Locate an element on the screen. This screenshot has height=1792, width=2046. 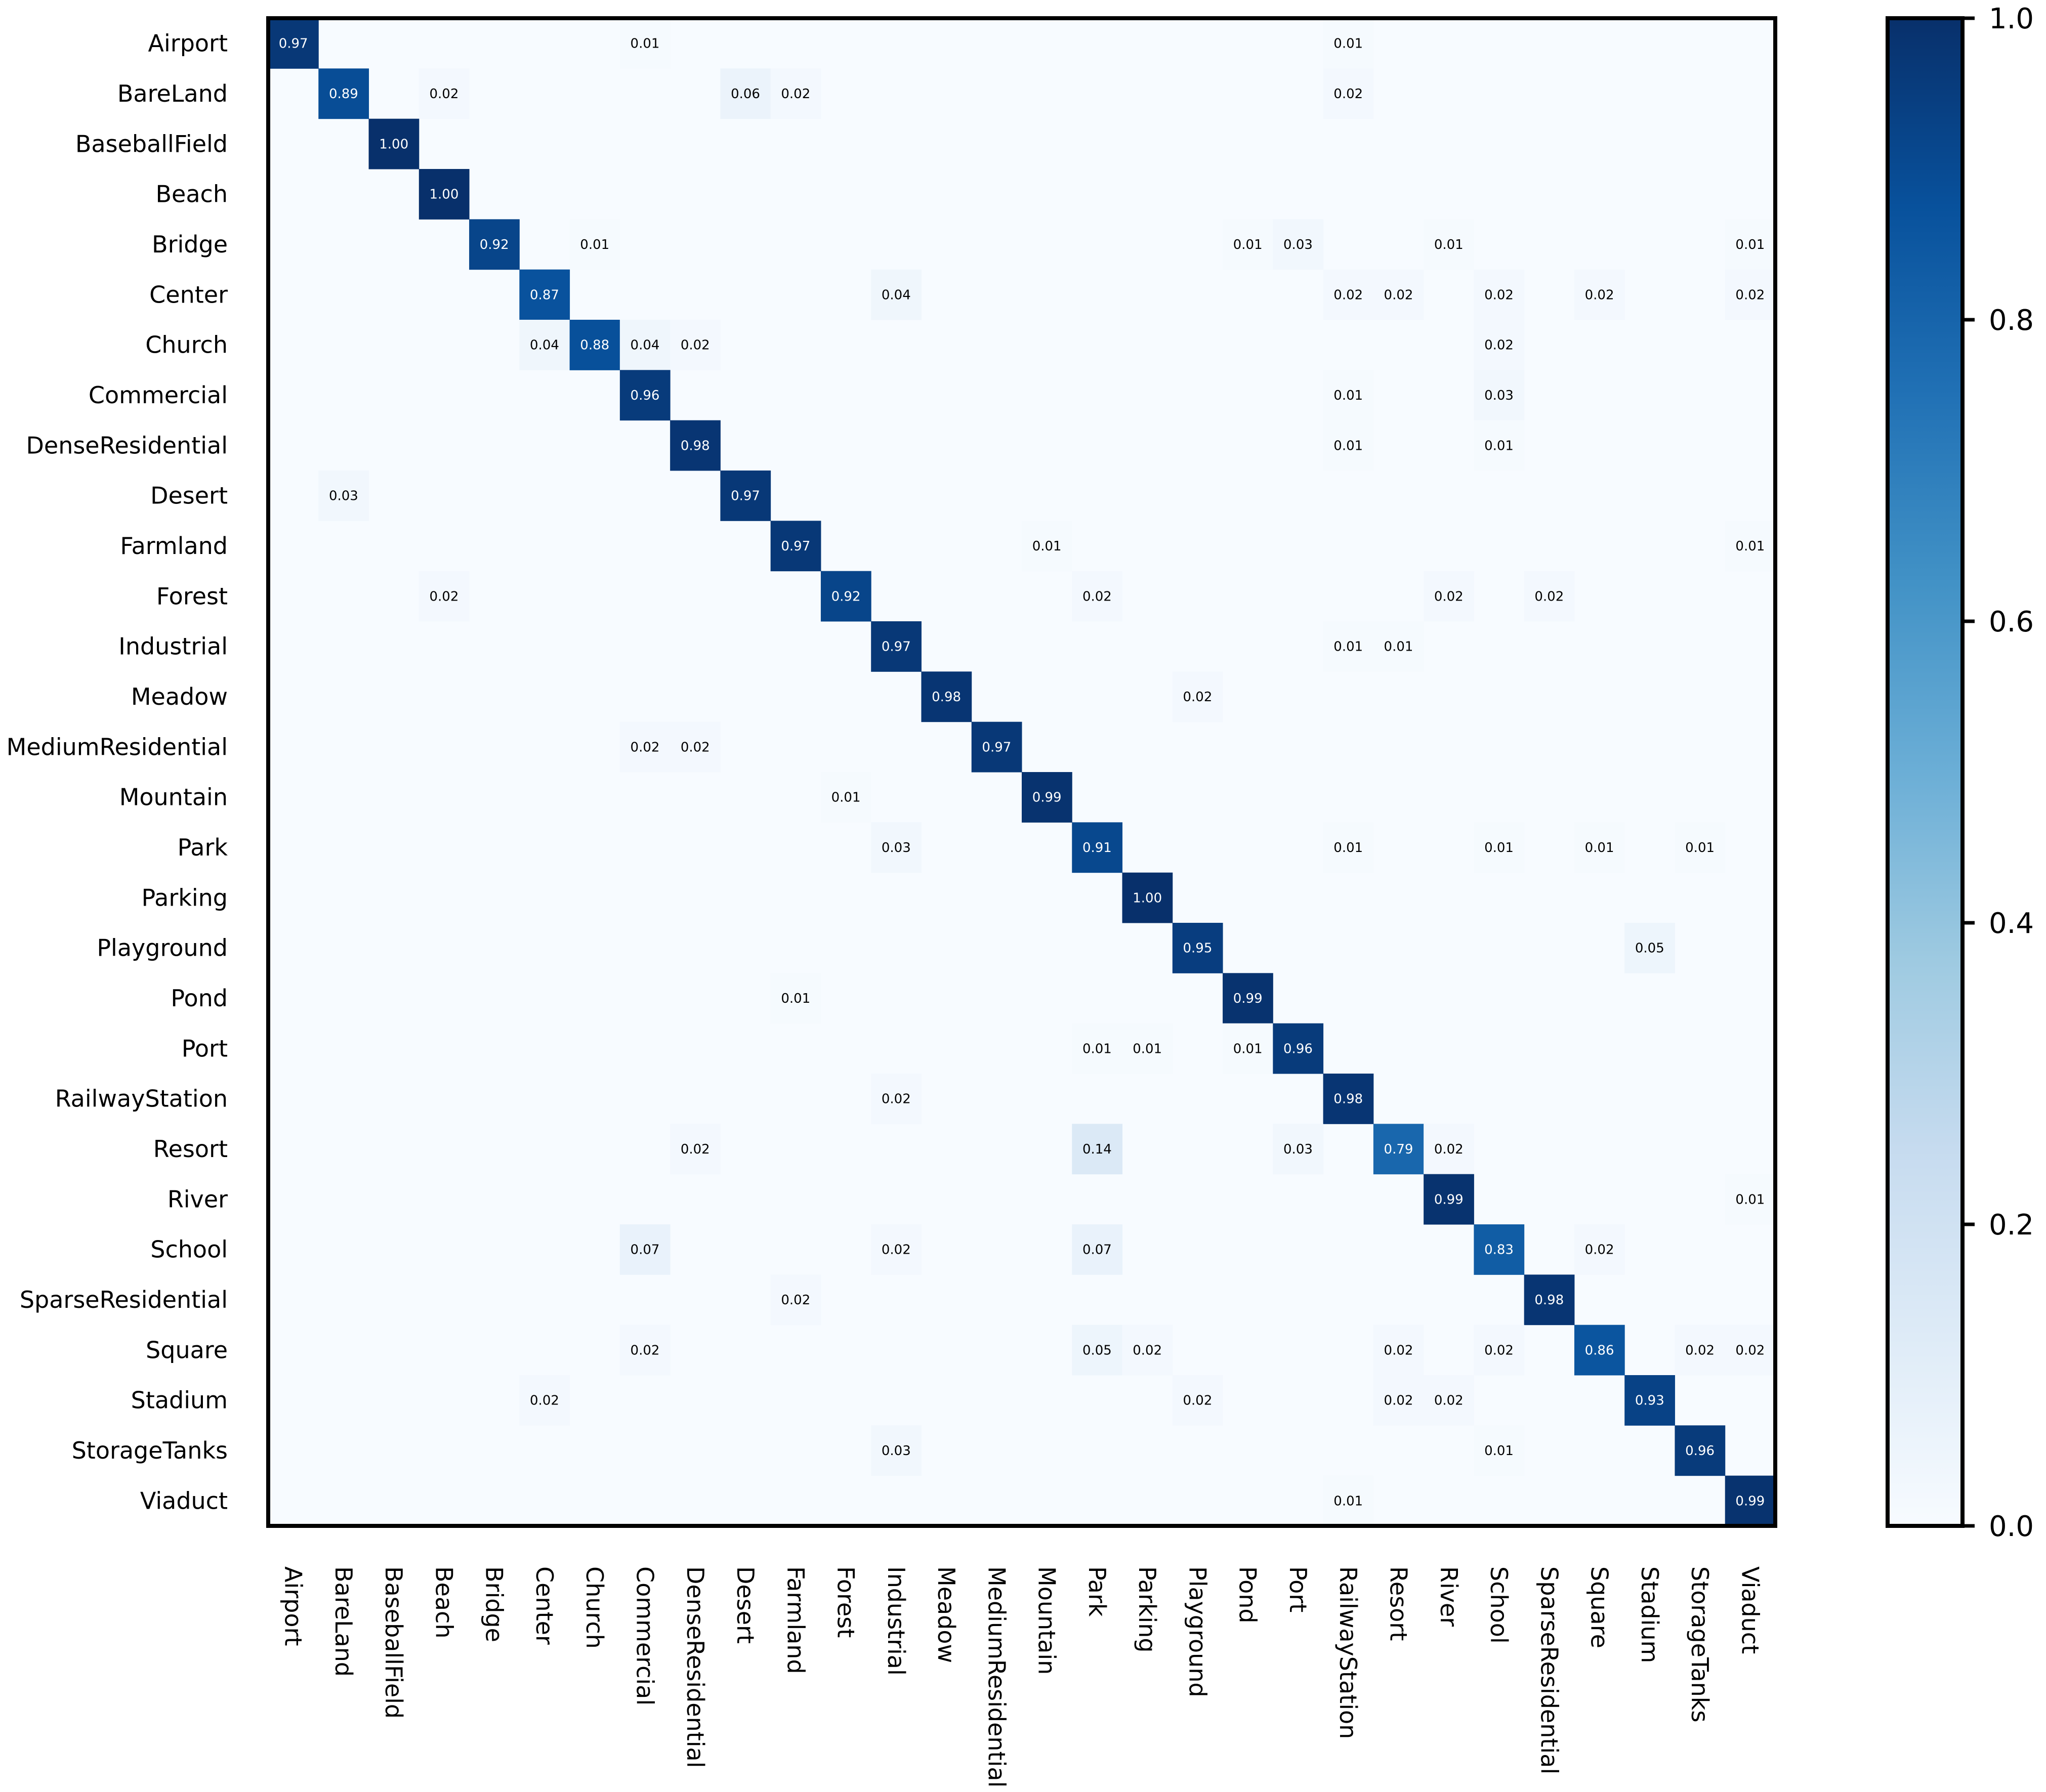
x-tick-label: Airport is located at coordinates (293, 1606).